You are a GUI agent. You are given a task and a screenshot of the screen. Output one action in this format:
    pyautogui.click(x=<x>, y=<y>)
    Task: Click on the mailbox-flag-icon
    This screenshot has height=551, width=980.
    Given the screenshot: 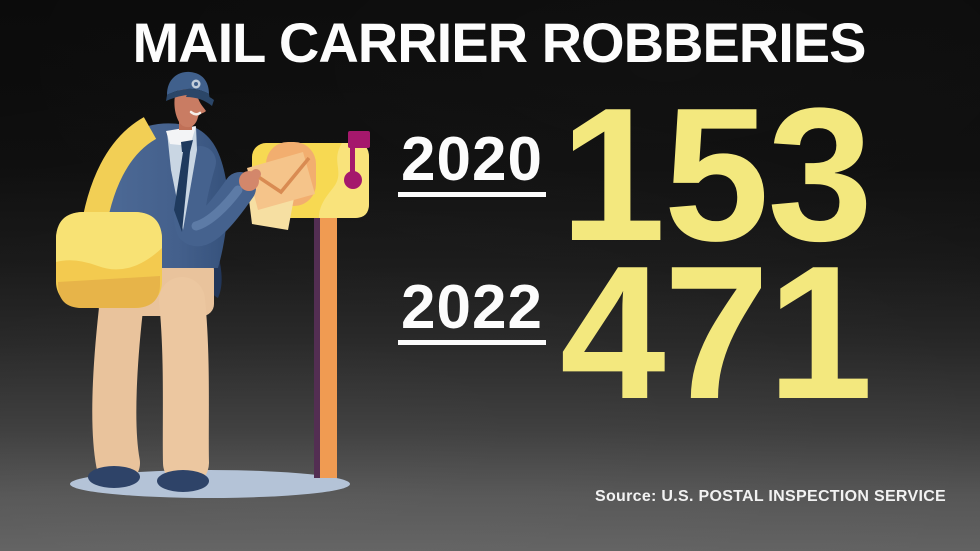 What is the action you would take?
    pyautogui.click(x=357, y=160)
    